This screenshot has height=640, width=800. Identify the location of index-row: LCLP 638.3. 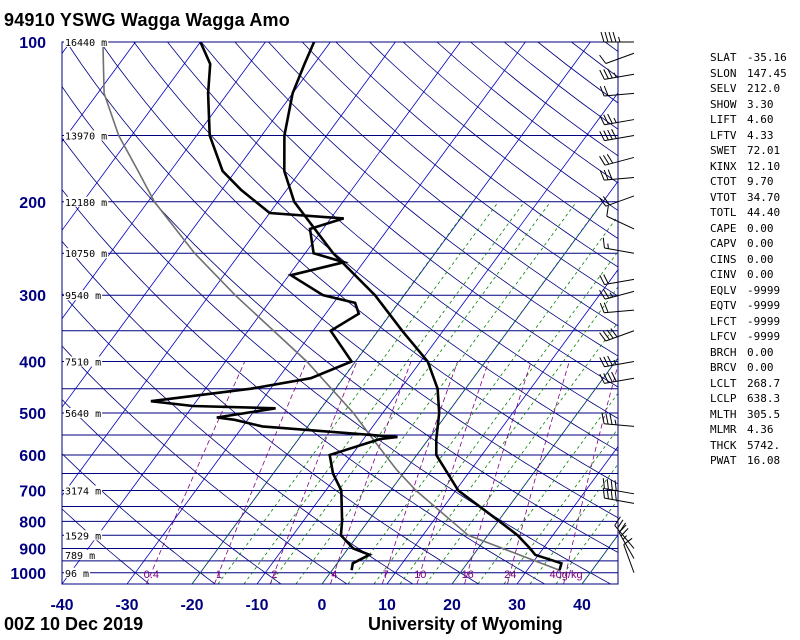
(748, 399).